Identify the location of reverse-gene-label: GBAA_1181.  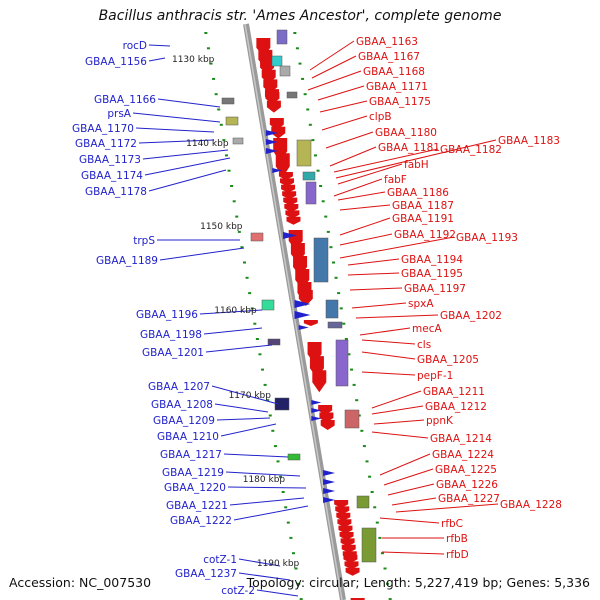
(409, 148).